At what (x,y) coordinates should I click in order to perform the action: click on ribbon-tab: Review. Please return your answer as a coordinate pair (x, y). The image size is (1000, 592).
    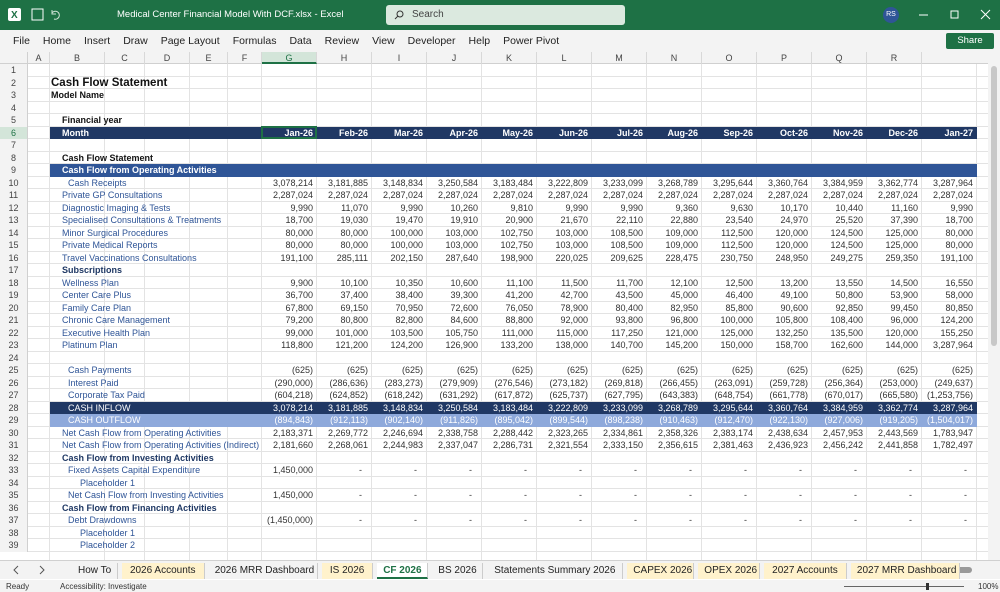
    Looking at the image, I should click on (342, 41).